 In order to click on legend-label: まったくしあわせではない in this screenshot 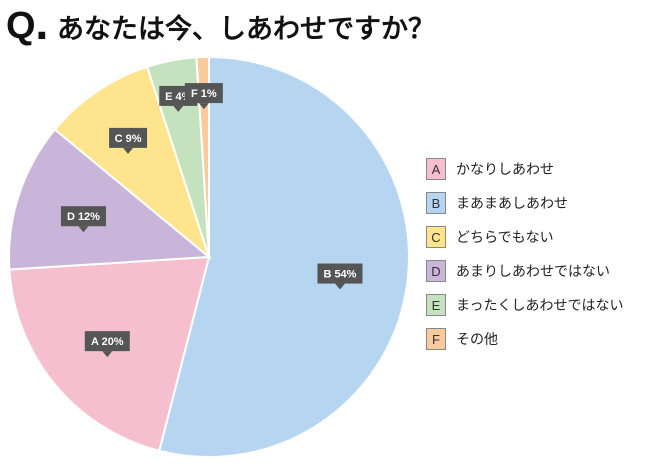, I will do `click(540, 306)`.